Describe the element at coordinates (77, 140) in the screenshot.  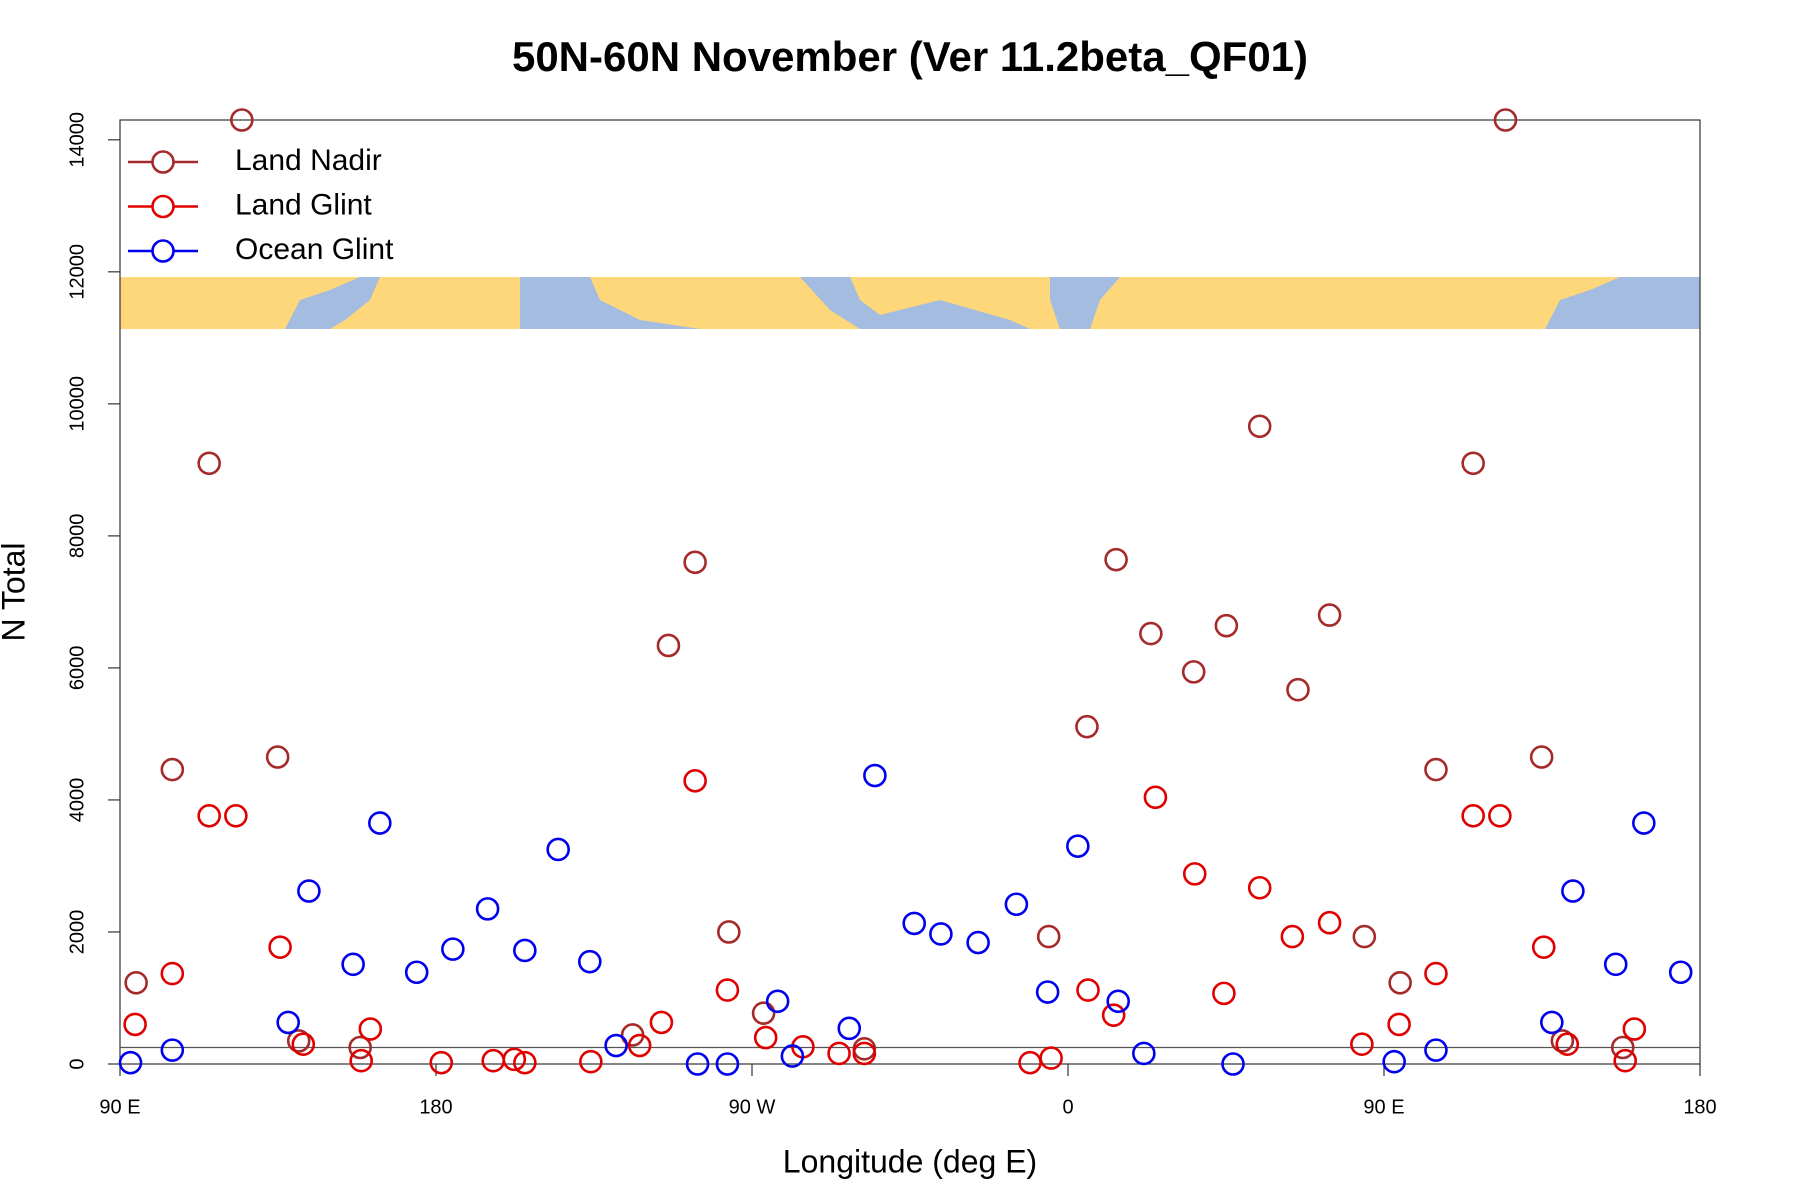
I see `y-tick-label: 14000` at that location.